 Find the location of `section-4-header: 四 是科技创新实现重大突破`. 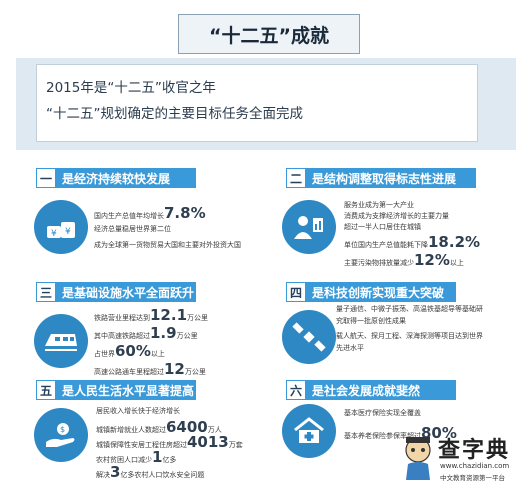

section-4-header: 四 是科技创新实现重大突破 is located at coordinates (371, 292).